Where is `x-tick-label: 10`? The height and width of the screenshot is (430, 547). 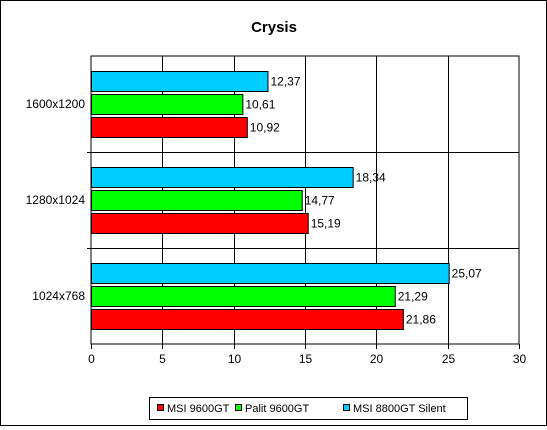 x-tick-label: 10 is located at coordinates (235, 359).